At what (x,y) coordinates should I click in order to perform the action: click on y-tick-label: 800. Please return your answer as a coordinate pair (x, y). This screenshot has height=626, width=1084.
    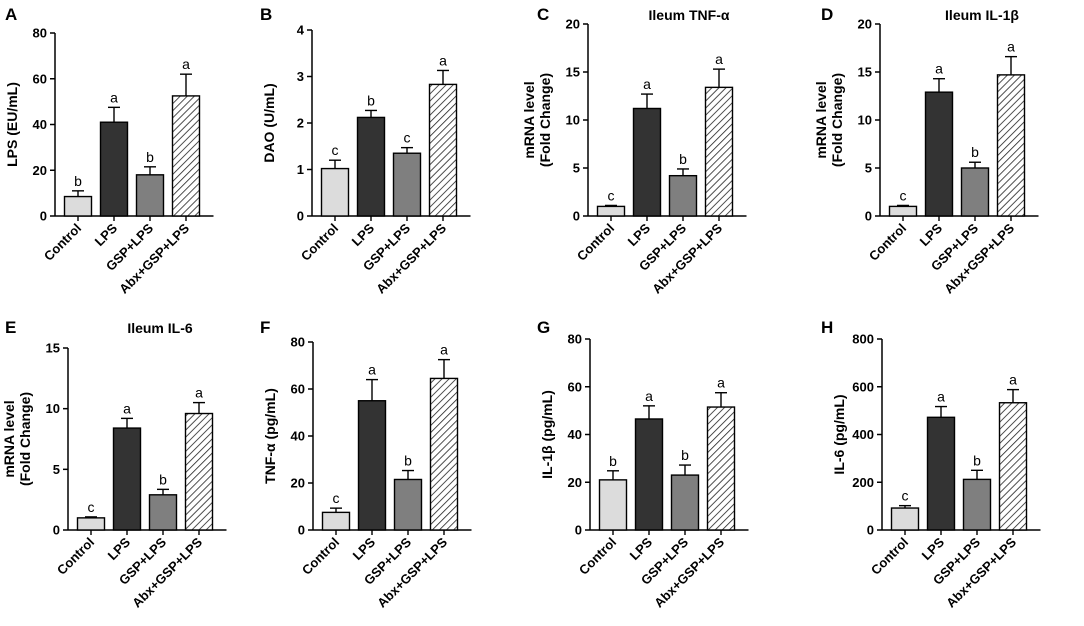
    Looking at the image, I should click on (863, 339).